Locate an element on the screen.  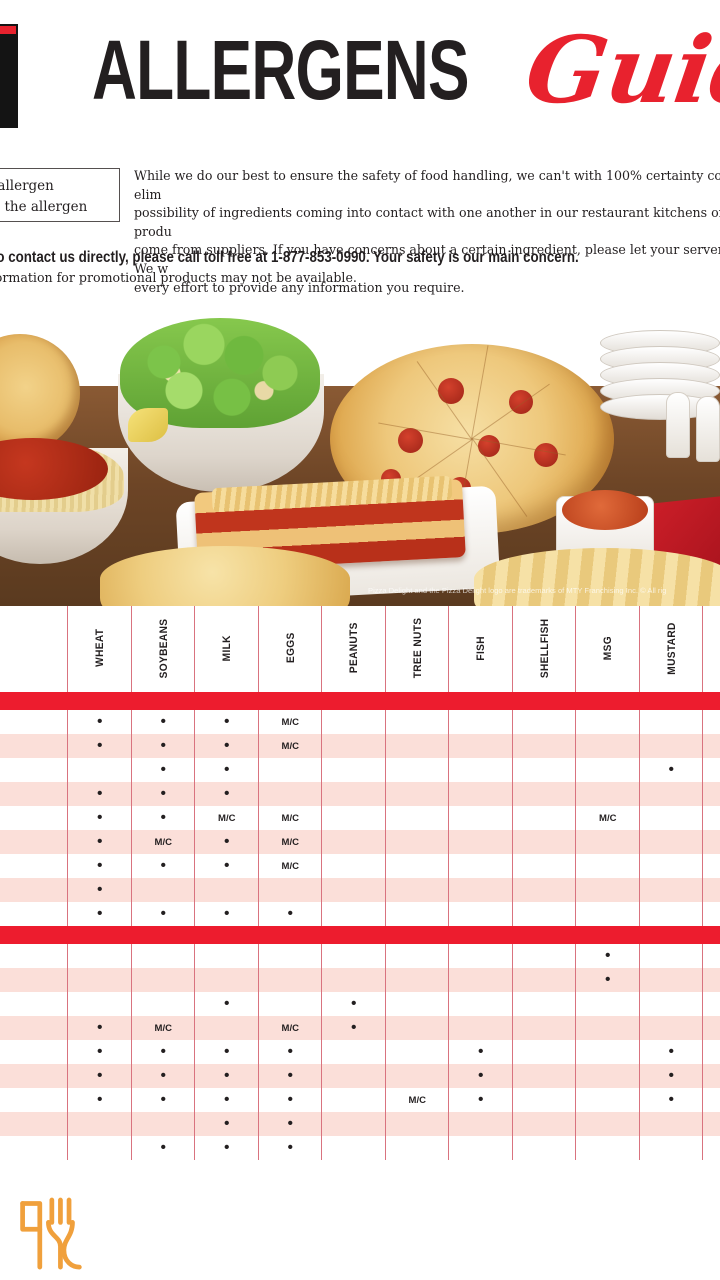
photo-soup is located at coordinates (605, 510).